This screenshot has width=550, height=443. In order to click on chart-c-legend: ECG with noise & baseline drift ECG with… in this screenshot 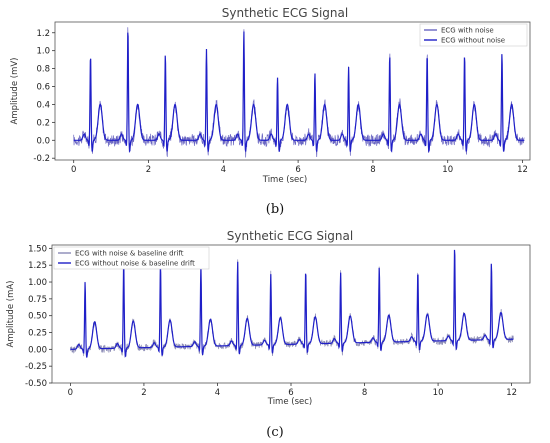, I will do `click(131, 258)`.